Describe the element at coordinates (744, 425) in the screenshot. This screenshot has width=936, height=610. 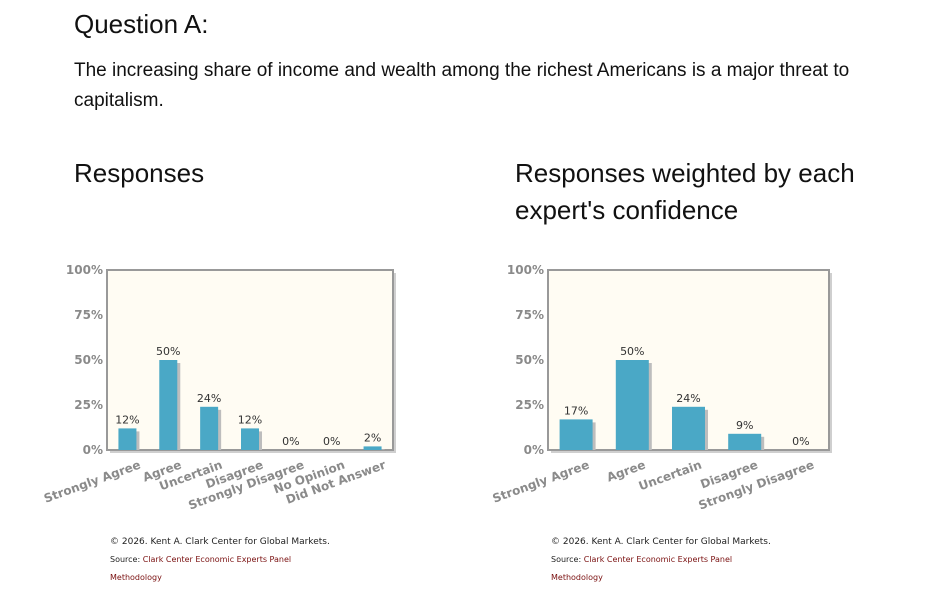
I see `data-label-disagree: 9%` at that location.